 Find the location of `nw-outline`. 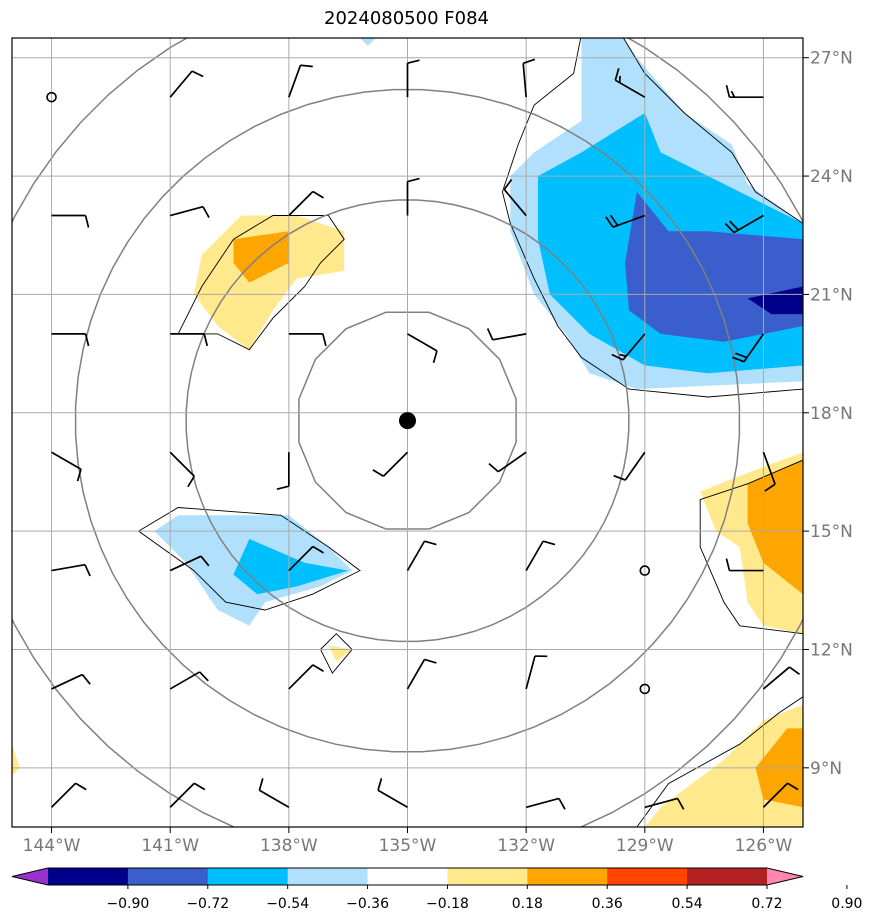

nw-outline is located at coordinates (261, 283).